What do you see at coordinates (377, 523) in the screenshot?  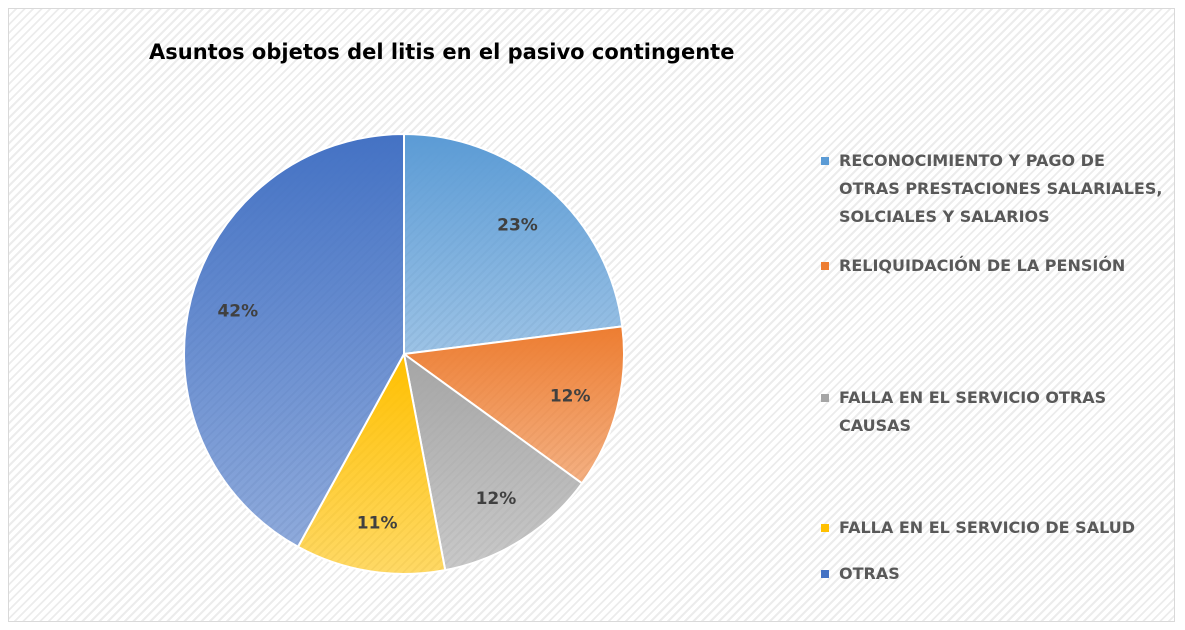 I see `data-label: 11%` at bounding box center [377, 523].